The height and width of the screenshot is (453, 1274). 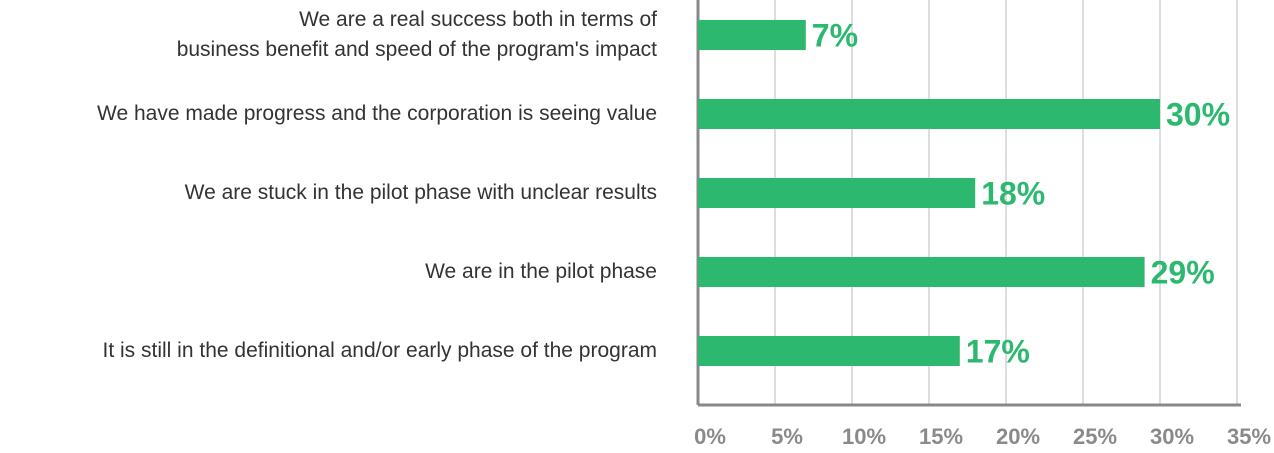 I want to click on x-tick-label: 10%, so click(x=864, y=436).